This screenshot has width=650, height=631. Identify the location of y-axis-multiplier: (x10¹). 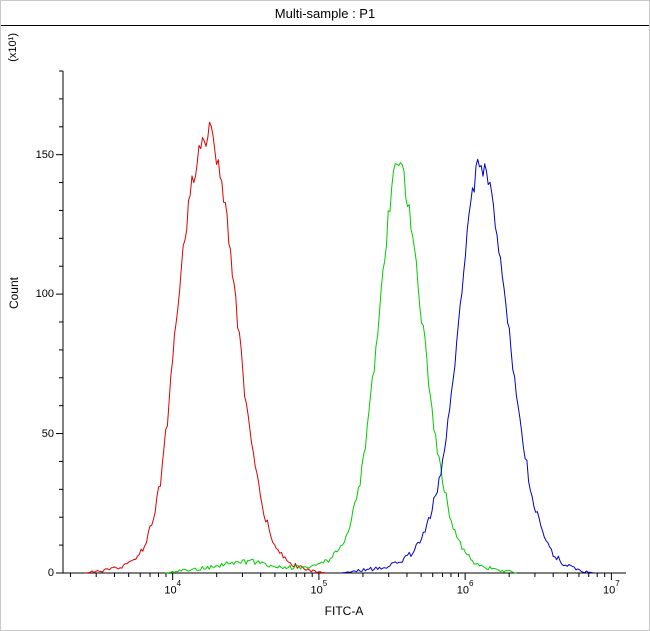
(13, 47).